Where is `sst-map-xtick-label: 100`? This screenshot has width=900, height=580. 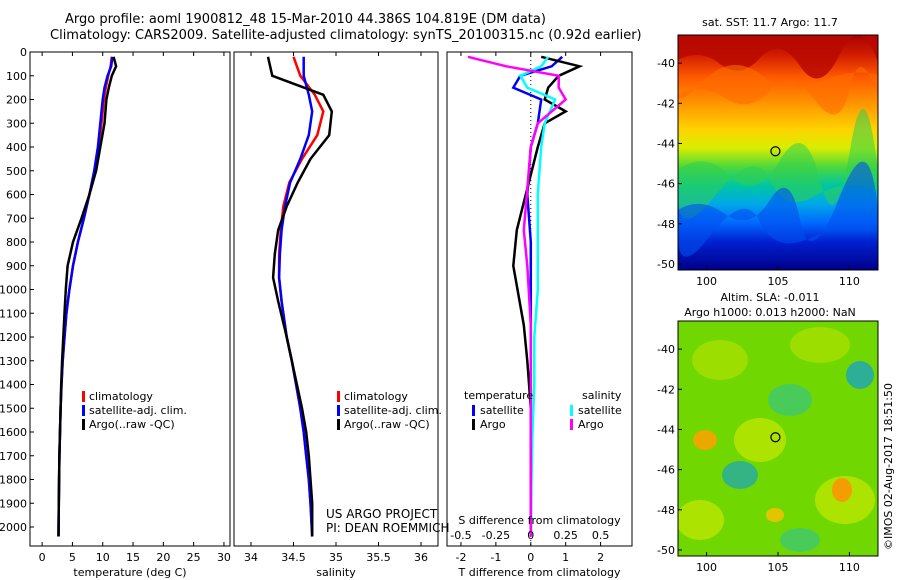
sst-map-xtick-label: 100 is located at coordinates (706, 281).